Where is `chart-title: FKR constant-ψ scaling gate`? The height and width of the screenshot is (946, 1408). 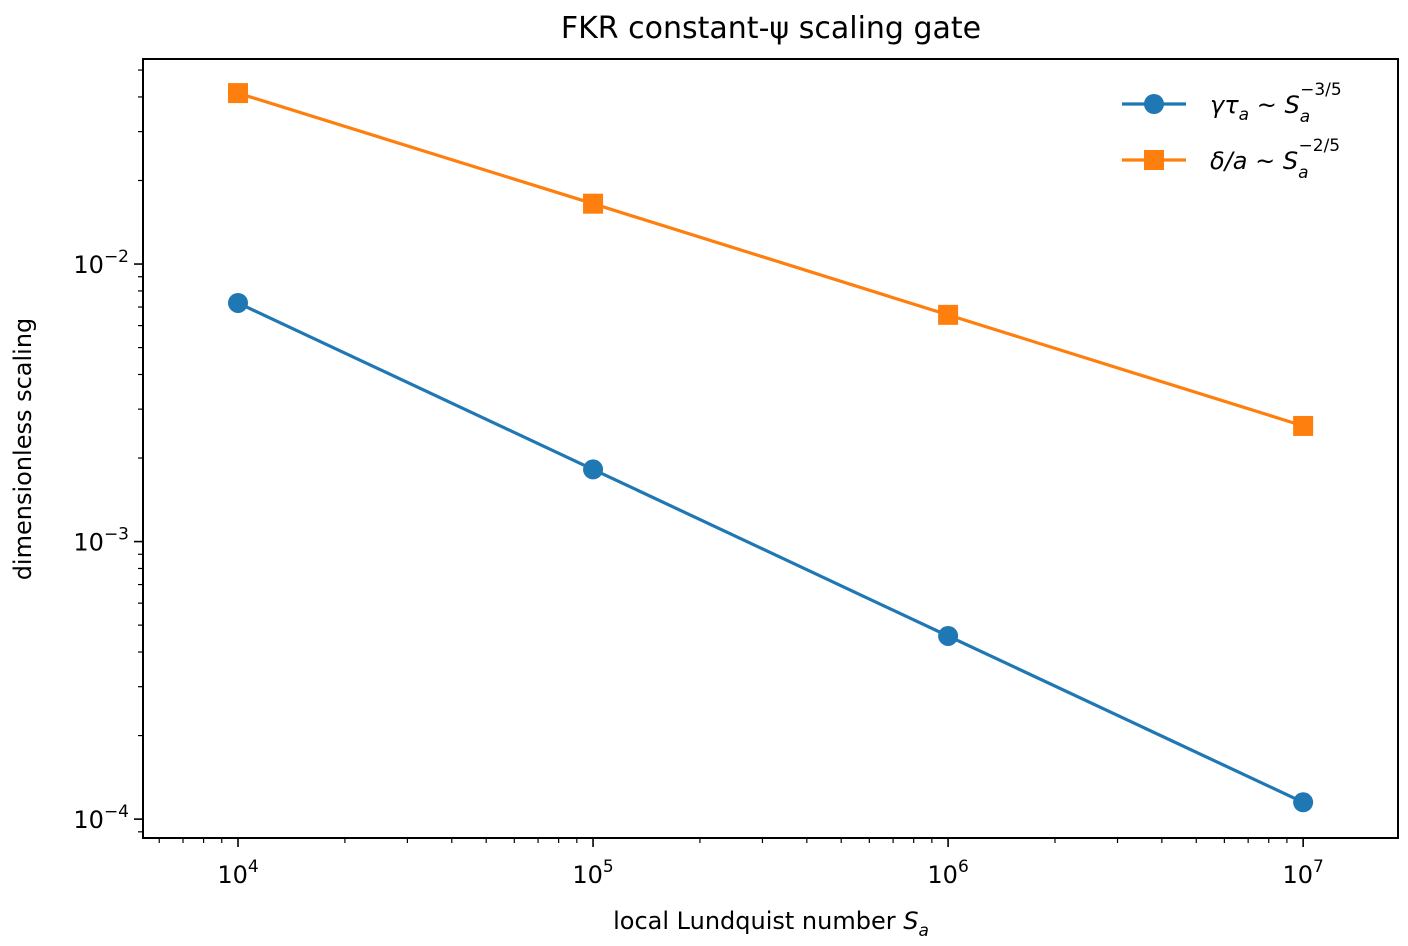 chart-title: FKR constant-ψ scaling gate is located at coordinates (771, 28).